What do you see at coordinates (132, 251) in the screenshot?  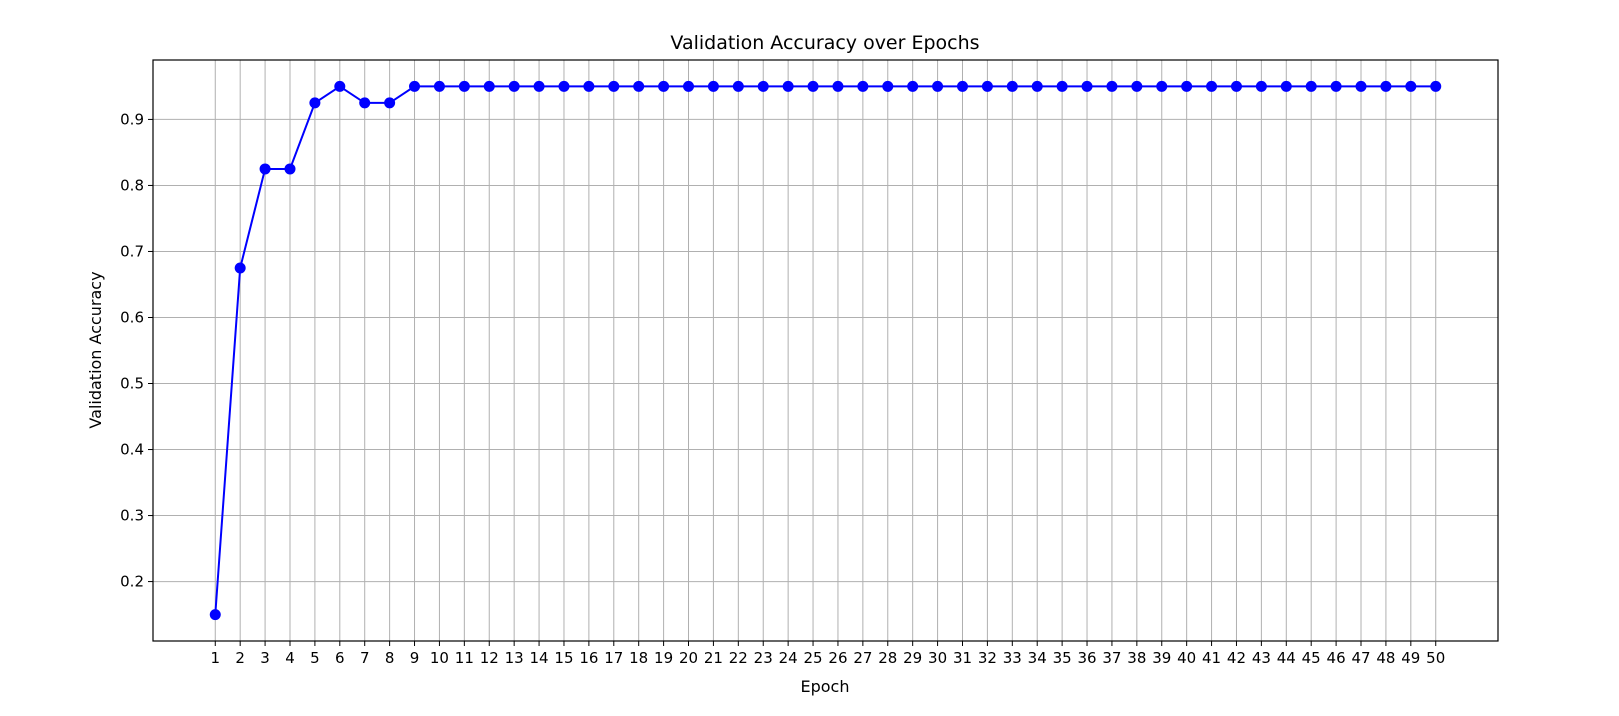 I see `y-tick-label: 0.7` at bounding box center [132, 251].